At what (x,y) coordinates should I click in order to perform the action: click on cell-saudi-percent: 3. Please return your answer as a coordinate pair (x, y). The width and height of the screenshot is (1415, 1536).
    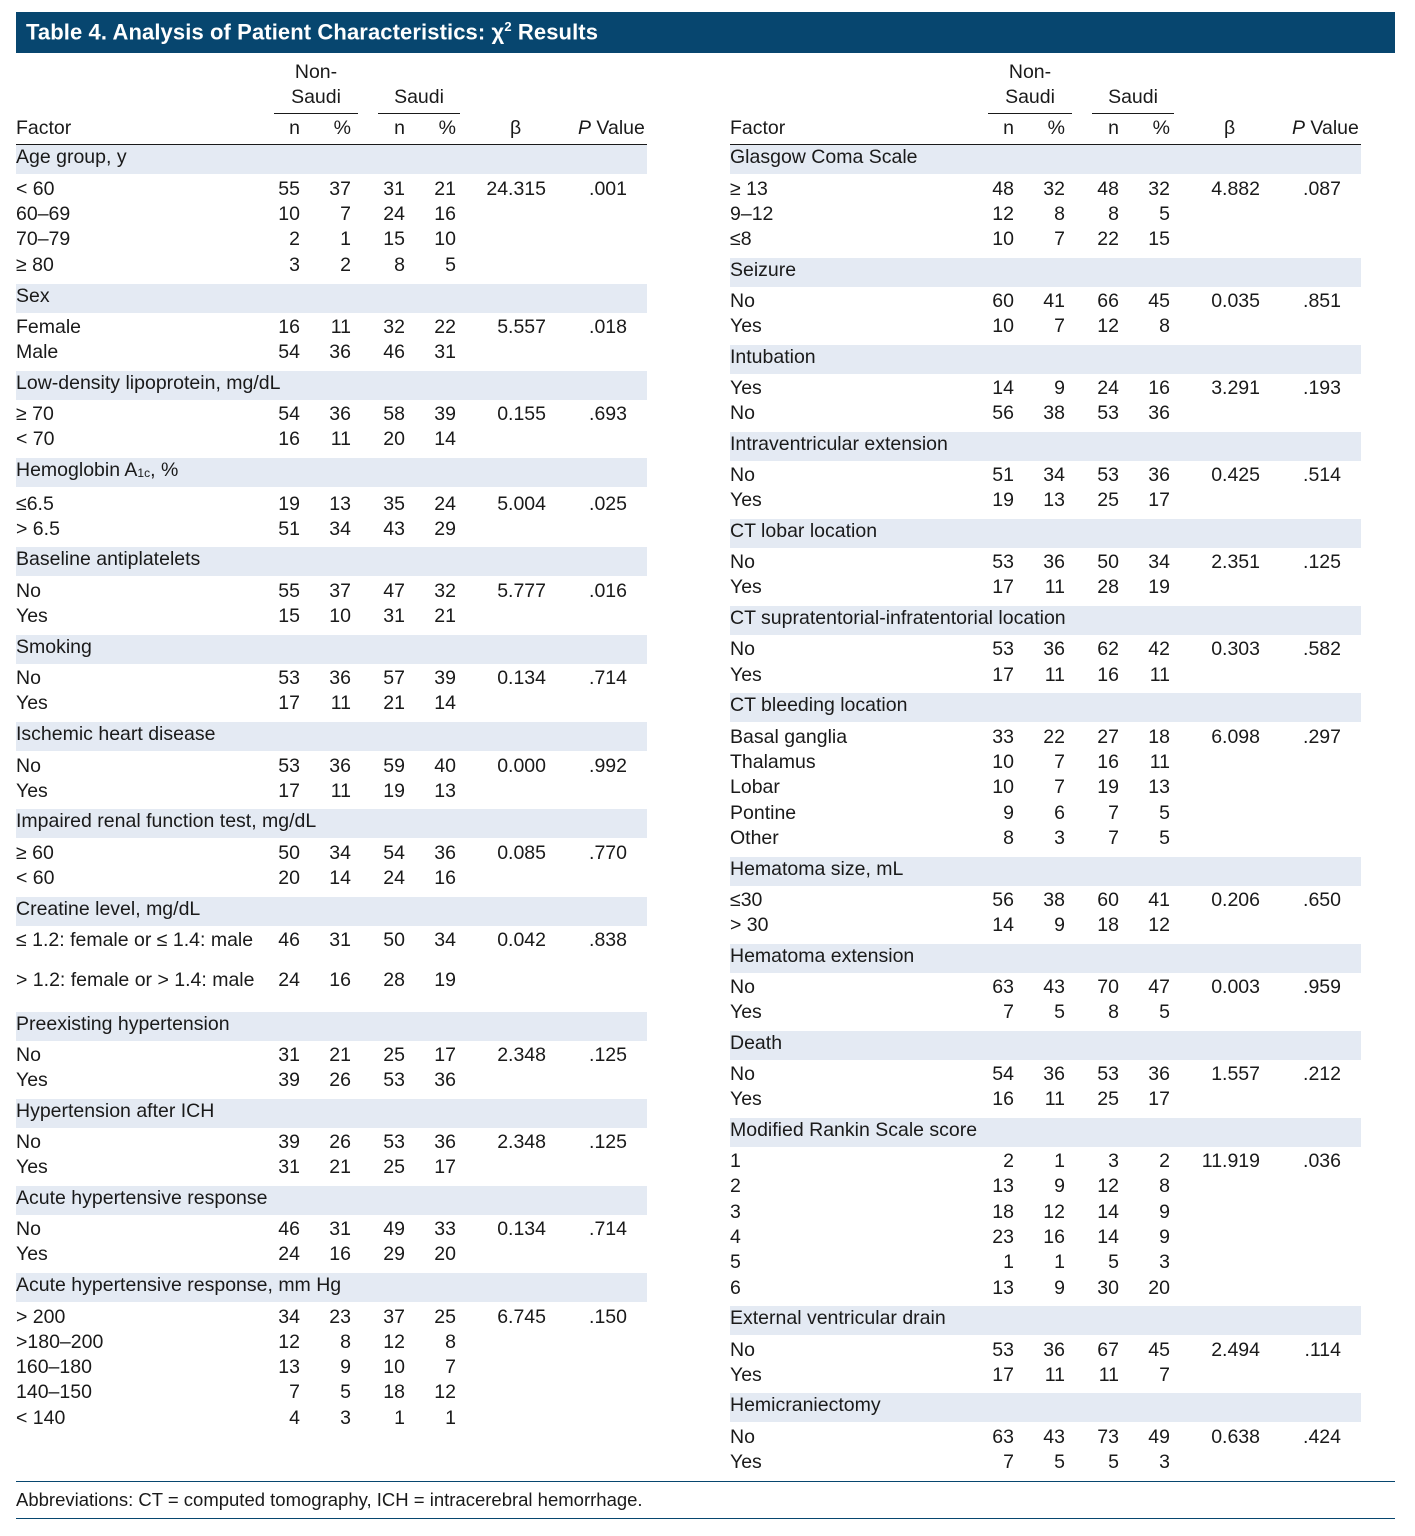
    Looking at the image, I should click on (1164, 1462).